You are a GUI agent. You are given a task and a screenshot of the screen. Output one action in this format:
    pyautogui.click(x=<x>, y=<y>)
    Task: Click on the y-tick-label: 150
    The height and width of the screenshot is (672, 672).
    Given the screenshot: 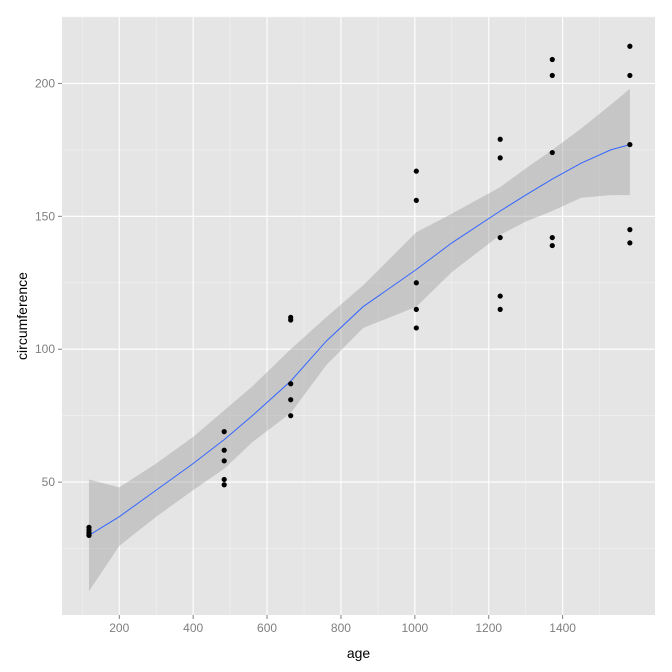 What is the action you would take?
    pyautogui.click(x=45, y=216)
    